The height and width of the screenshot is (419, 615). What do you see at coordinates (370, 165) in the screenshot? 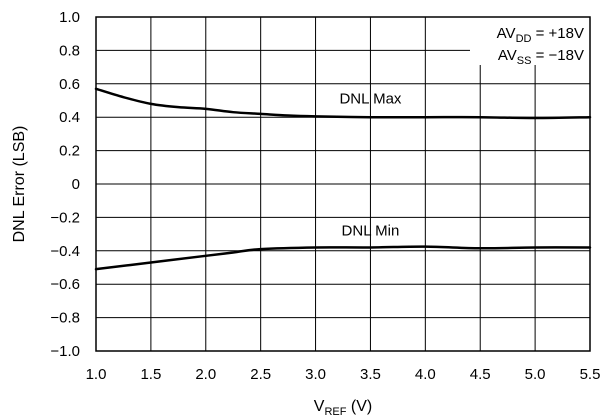
I see `series-labels: DNL Max DNL Min` at bounding box center [370, 165].